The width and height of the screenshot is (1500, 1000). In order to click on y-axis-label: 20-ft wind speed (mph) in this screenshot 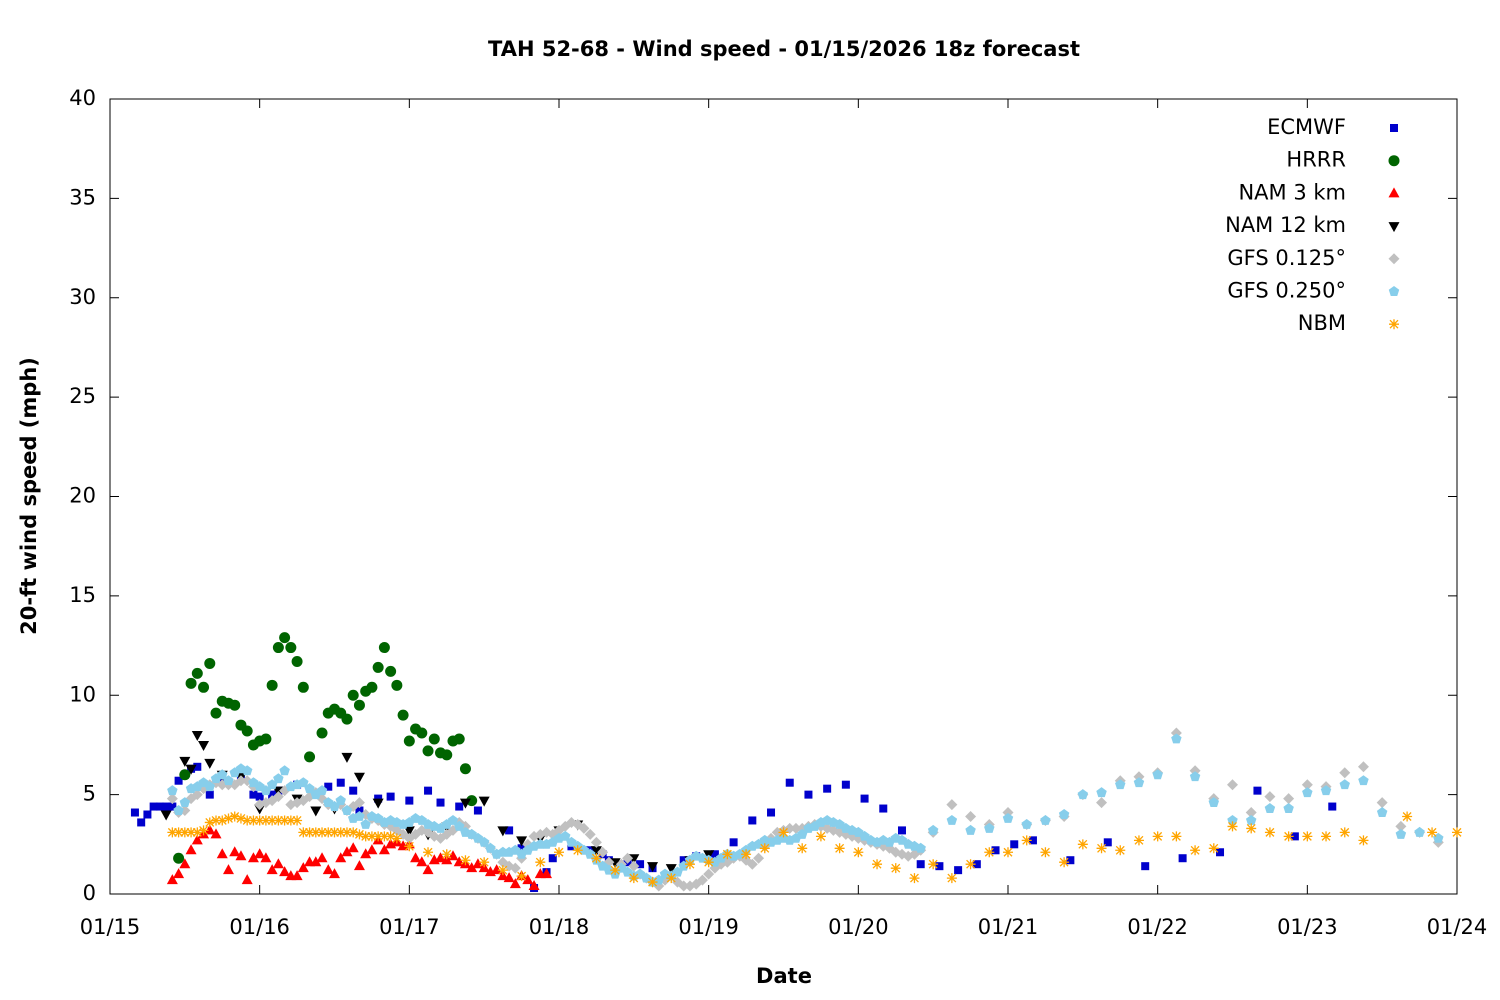, I will do `click(29, 496)`.